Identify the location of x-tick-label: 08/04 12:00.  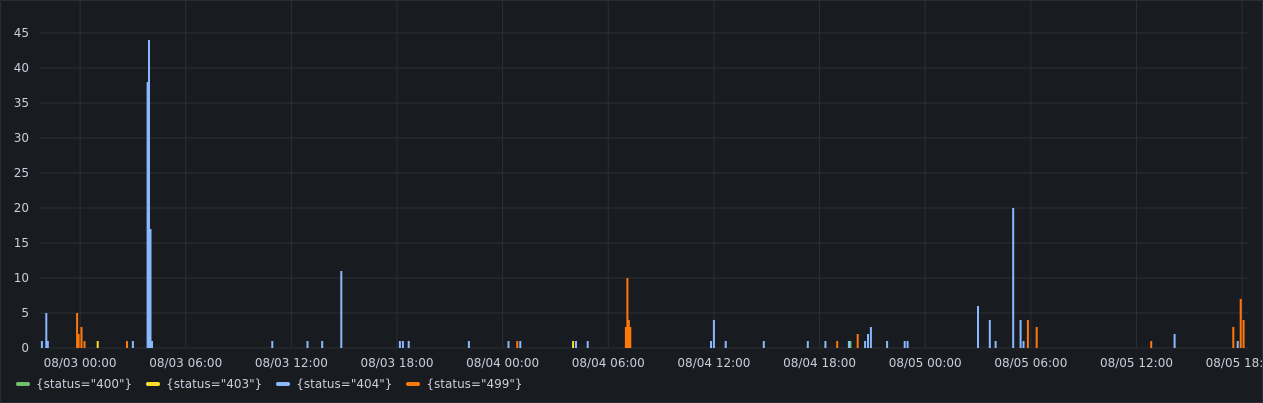
(713, 363).